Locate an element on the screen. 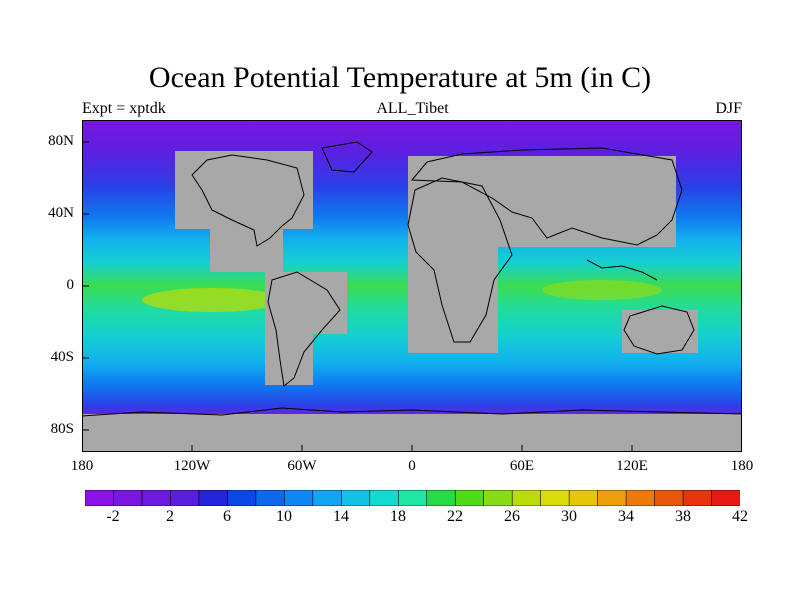 This screenshot has width=800, height=600. colorbar-label: 14 is located at coordinates (341, 516).